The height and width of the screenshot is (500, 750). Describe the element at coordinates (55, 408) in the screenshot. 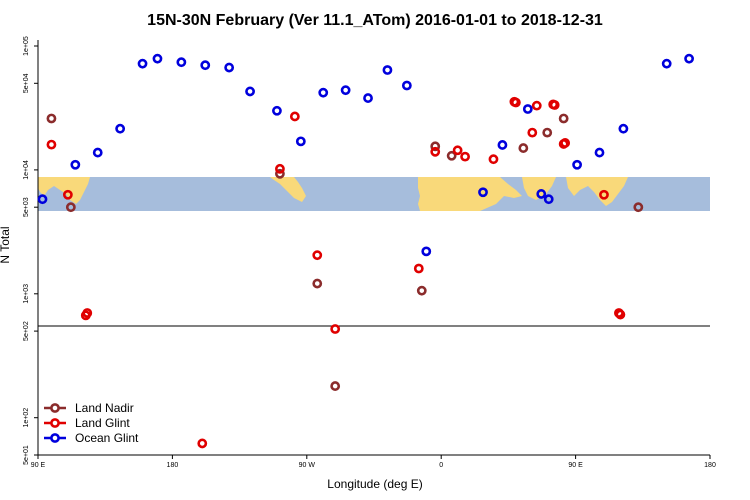

I see `legend-marker-land-nadir` at that location.